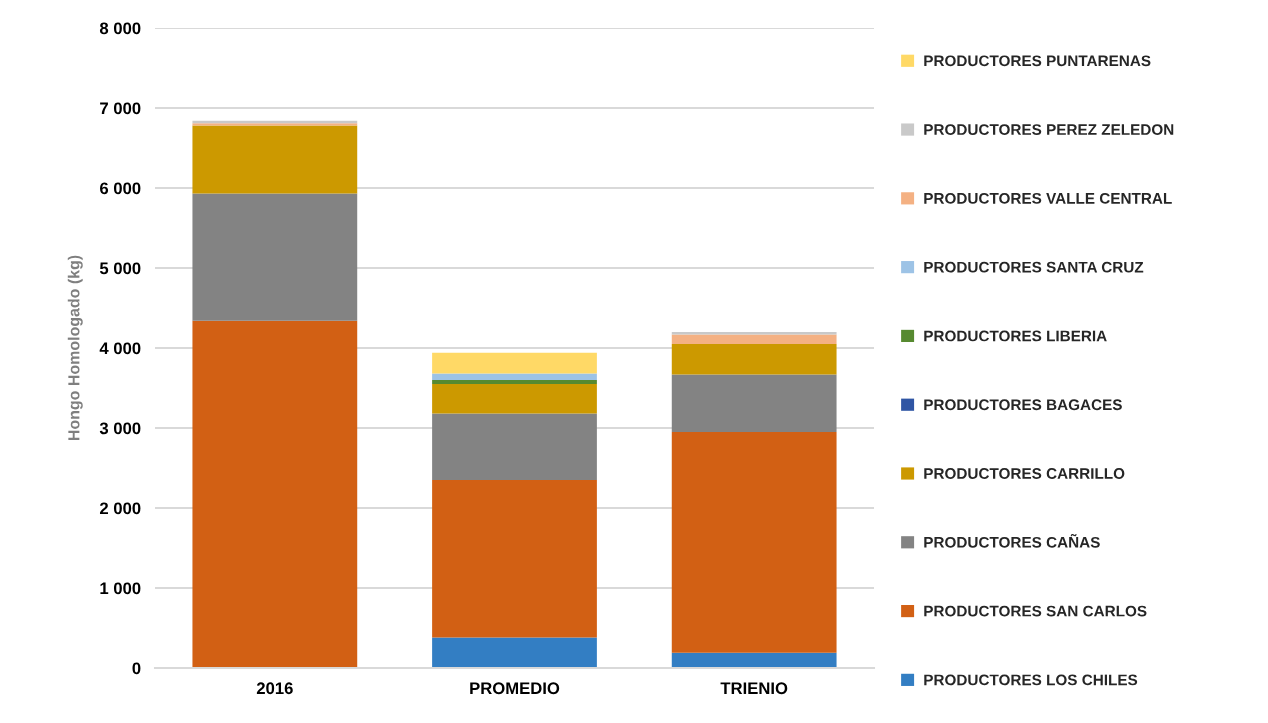 The image size is (1268, 723). What do you see at coordinates (75, 348) in the screenshot?
I see `y-axis-title: Hongo Homologado (kg)` at bounding box center [75, 348].